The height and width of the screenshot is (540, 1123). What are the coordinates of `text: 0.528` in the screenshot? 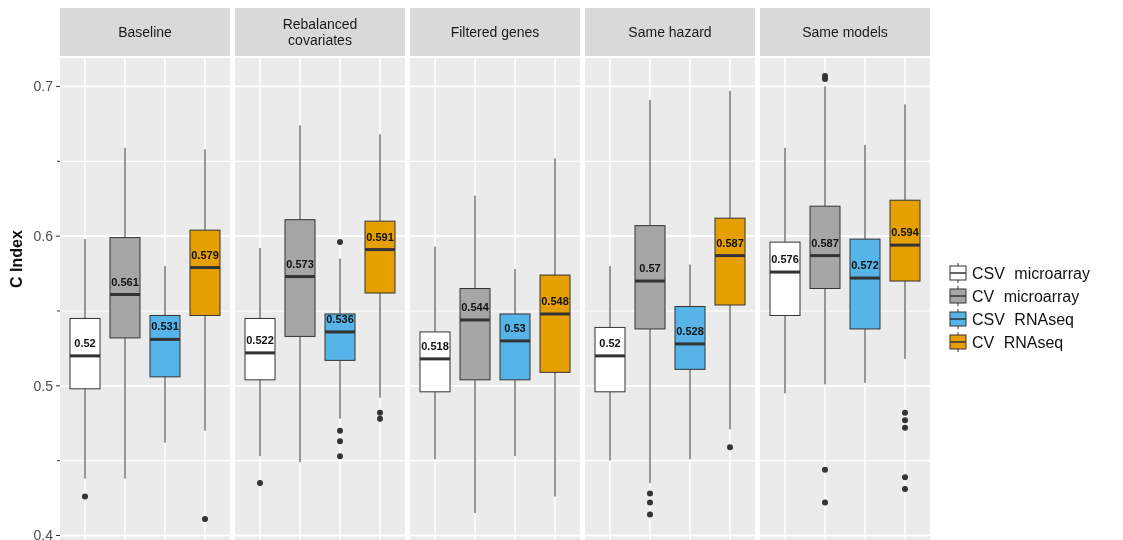 It's located at (690, 330).